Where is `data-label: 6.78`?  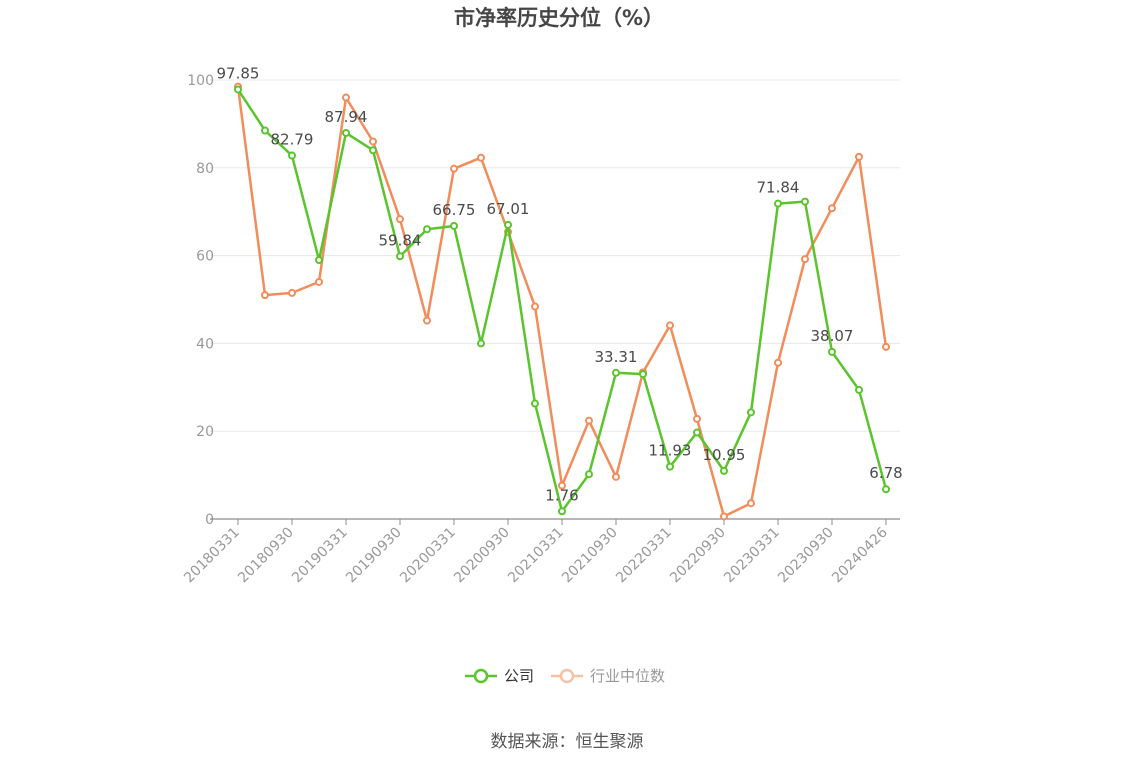
data-label: 6.78 is located at coordinates (885, 473).